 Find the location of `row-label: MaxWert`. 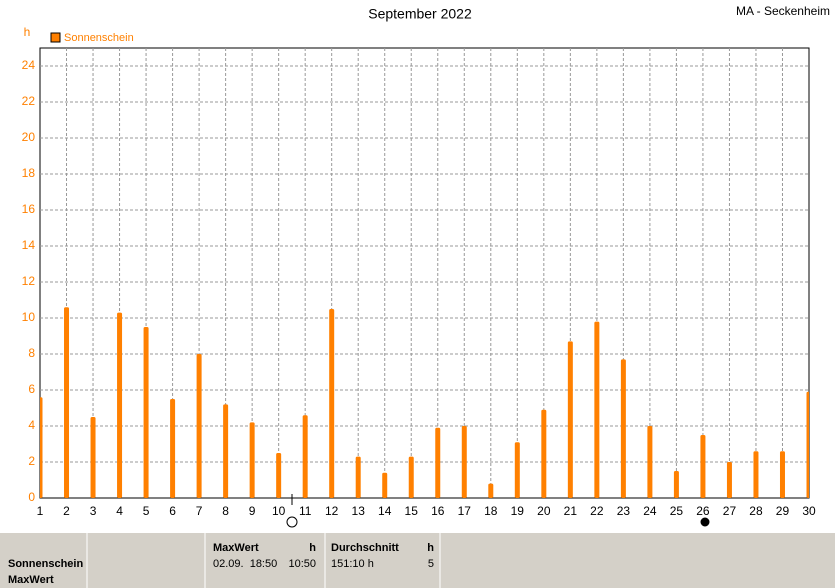

row-label: MaxWert is located at coordinates (31, 580).